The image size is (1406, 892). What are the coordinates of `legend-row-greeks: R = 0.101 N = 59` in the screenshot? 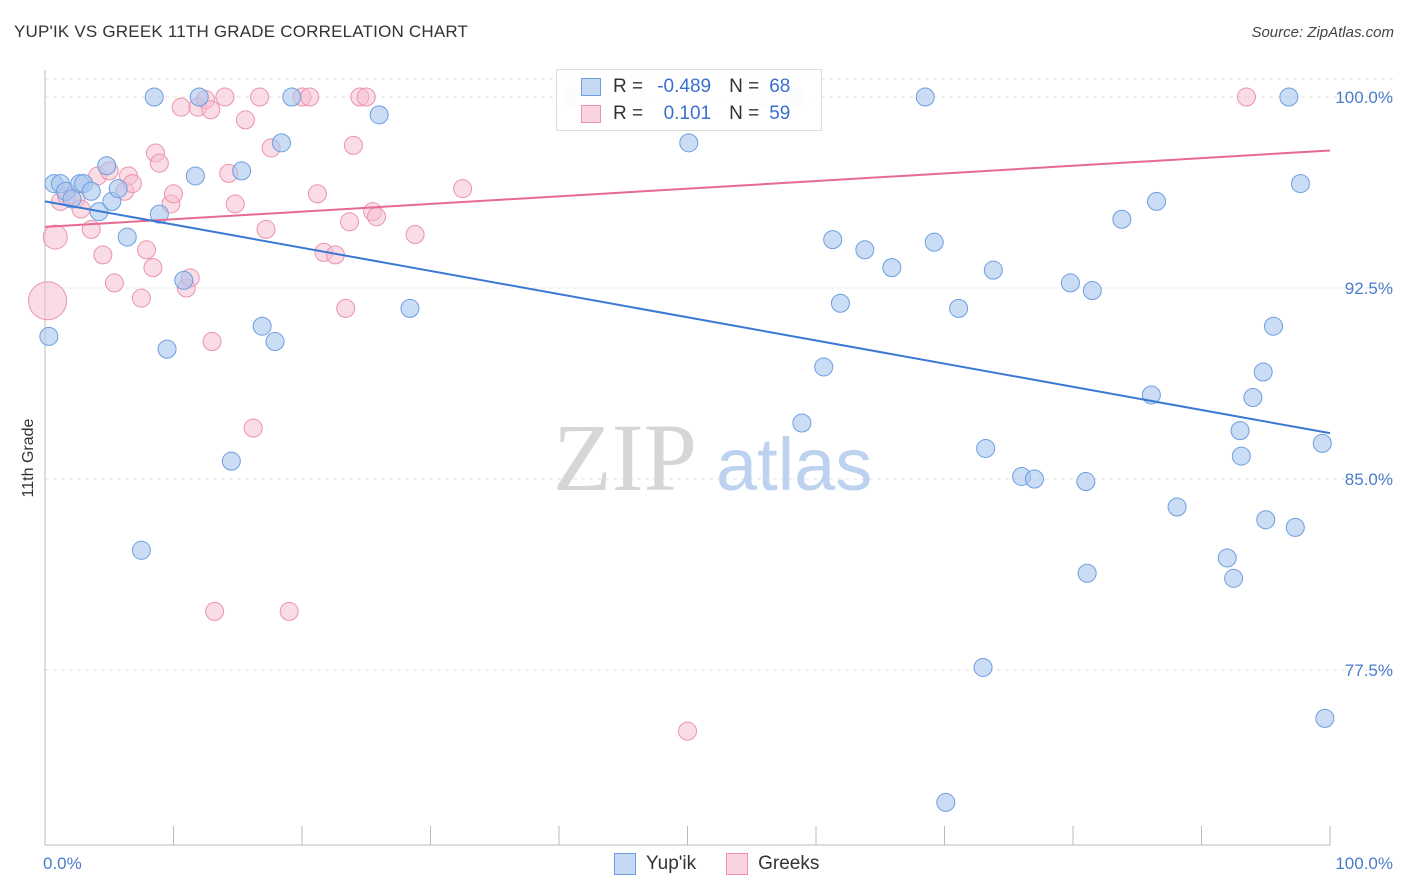 It's located at (685, 114).